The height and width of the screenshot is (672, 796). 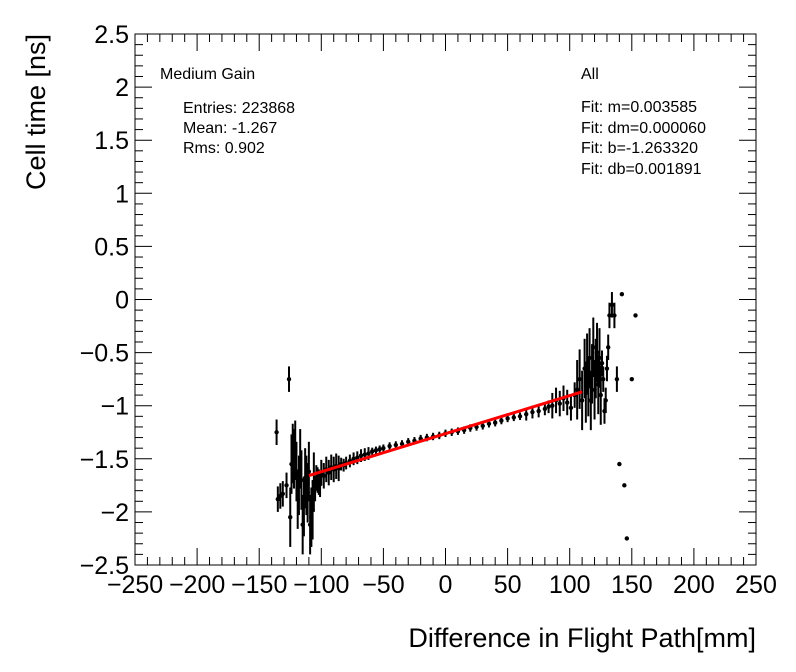 What do you see at coordinates (207, 74) in the screenshot?
I see `stats-title: Medium Gain` at bounding box center [207, 74].